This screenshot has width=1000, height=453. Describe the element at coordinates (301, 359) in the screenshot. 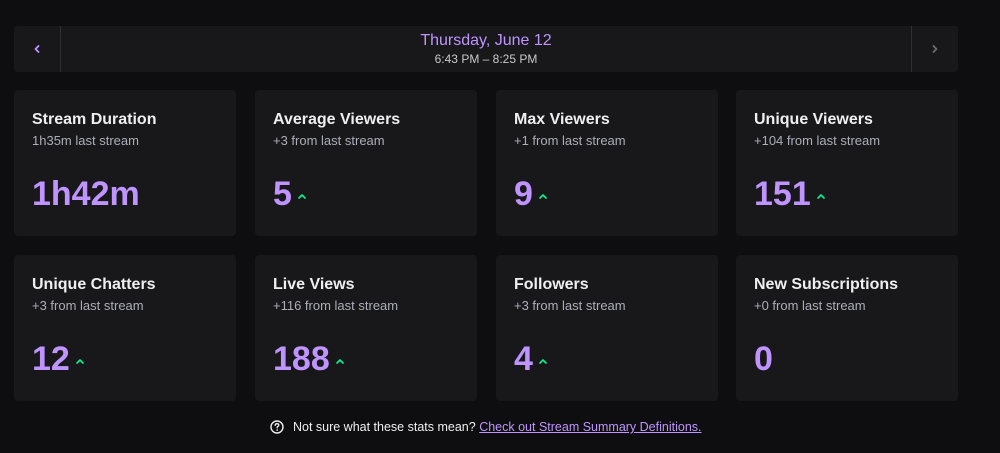

I see `stat-value: 188` at that location.